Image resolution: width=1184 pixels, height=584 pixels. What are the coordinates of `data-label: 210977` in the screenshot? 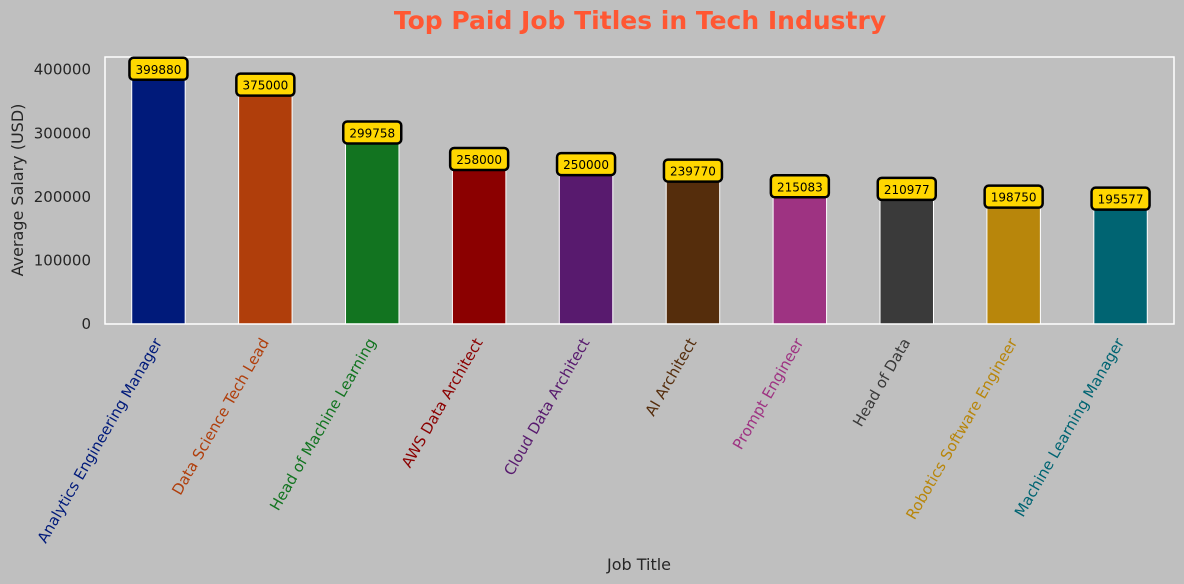 It's located at (906, 189).